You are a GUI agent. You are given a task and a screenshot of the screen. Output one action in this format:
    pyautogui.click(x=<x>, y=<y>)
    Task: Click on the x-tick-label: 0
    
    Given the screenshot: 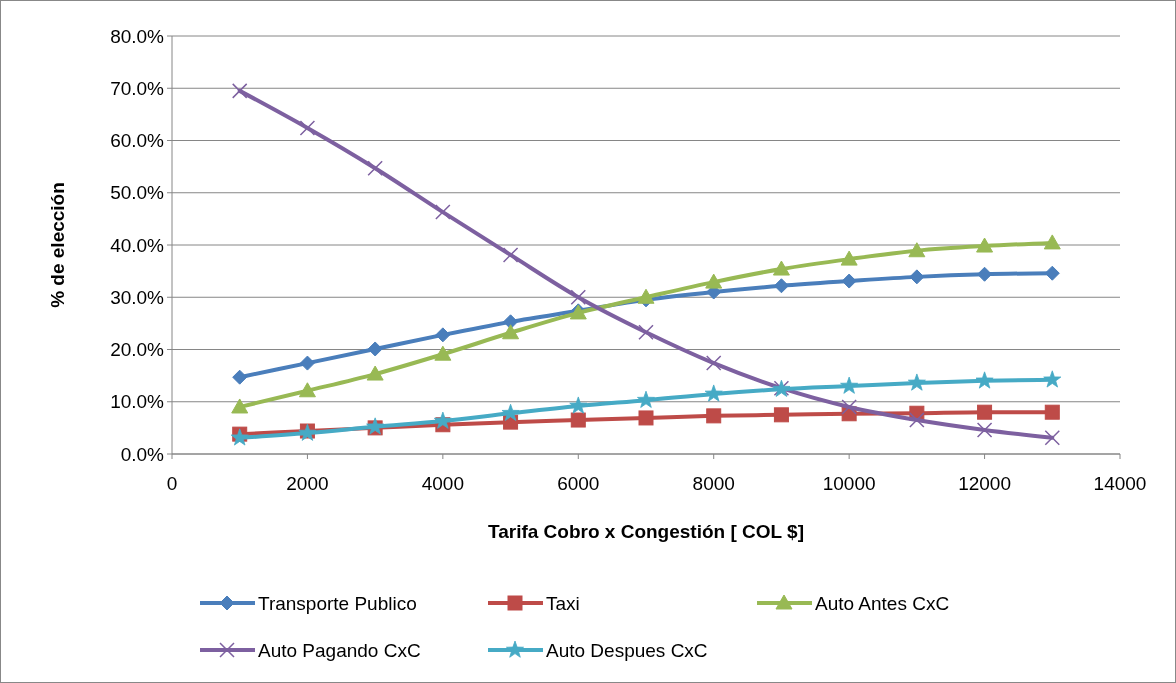 What is the action you would take?
    pyautogui.click(x=172, y=483)
    